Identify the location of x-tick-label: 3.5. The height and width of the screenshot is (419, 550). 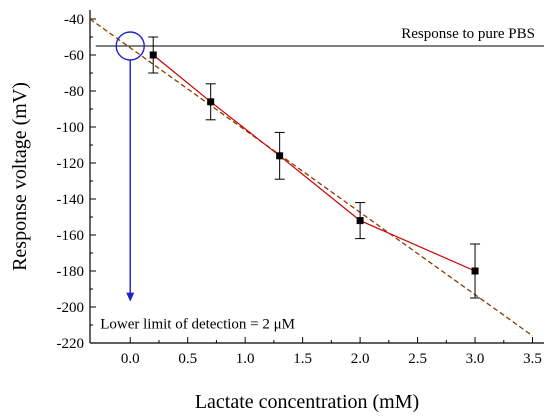
(532, 359).